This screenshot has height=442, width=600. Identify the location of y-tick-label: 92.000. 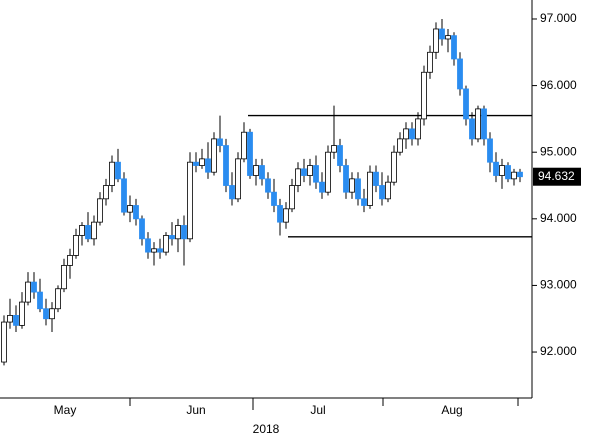
(558, 351).